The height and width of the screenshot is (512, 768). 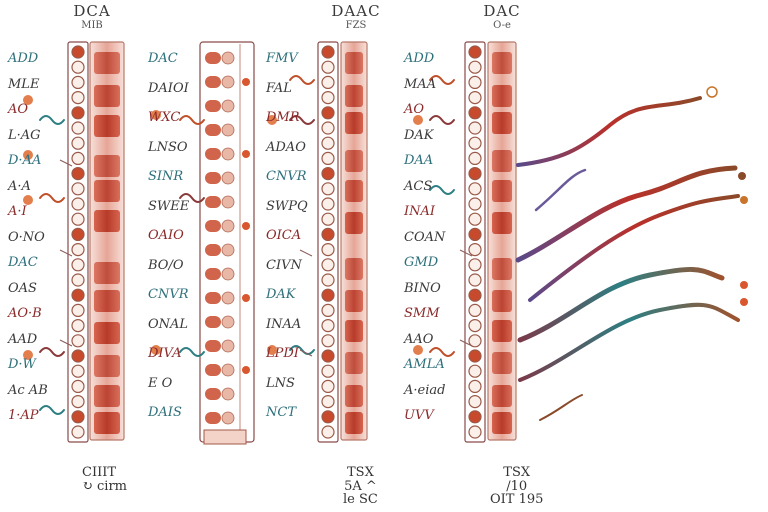 I want to click on lane-label: UVV, so click(x=419, y=415).